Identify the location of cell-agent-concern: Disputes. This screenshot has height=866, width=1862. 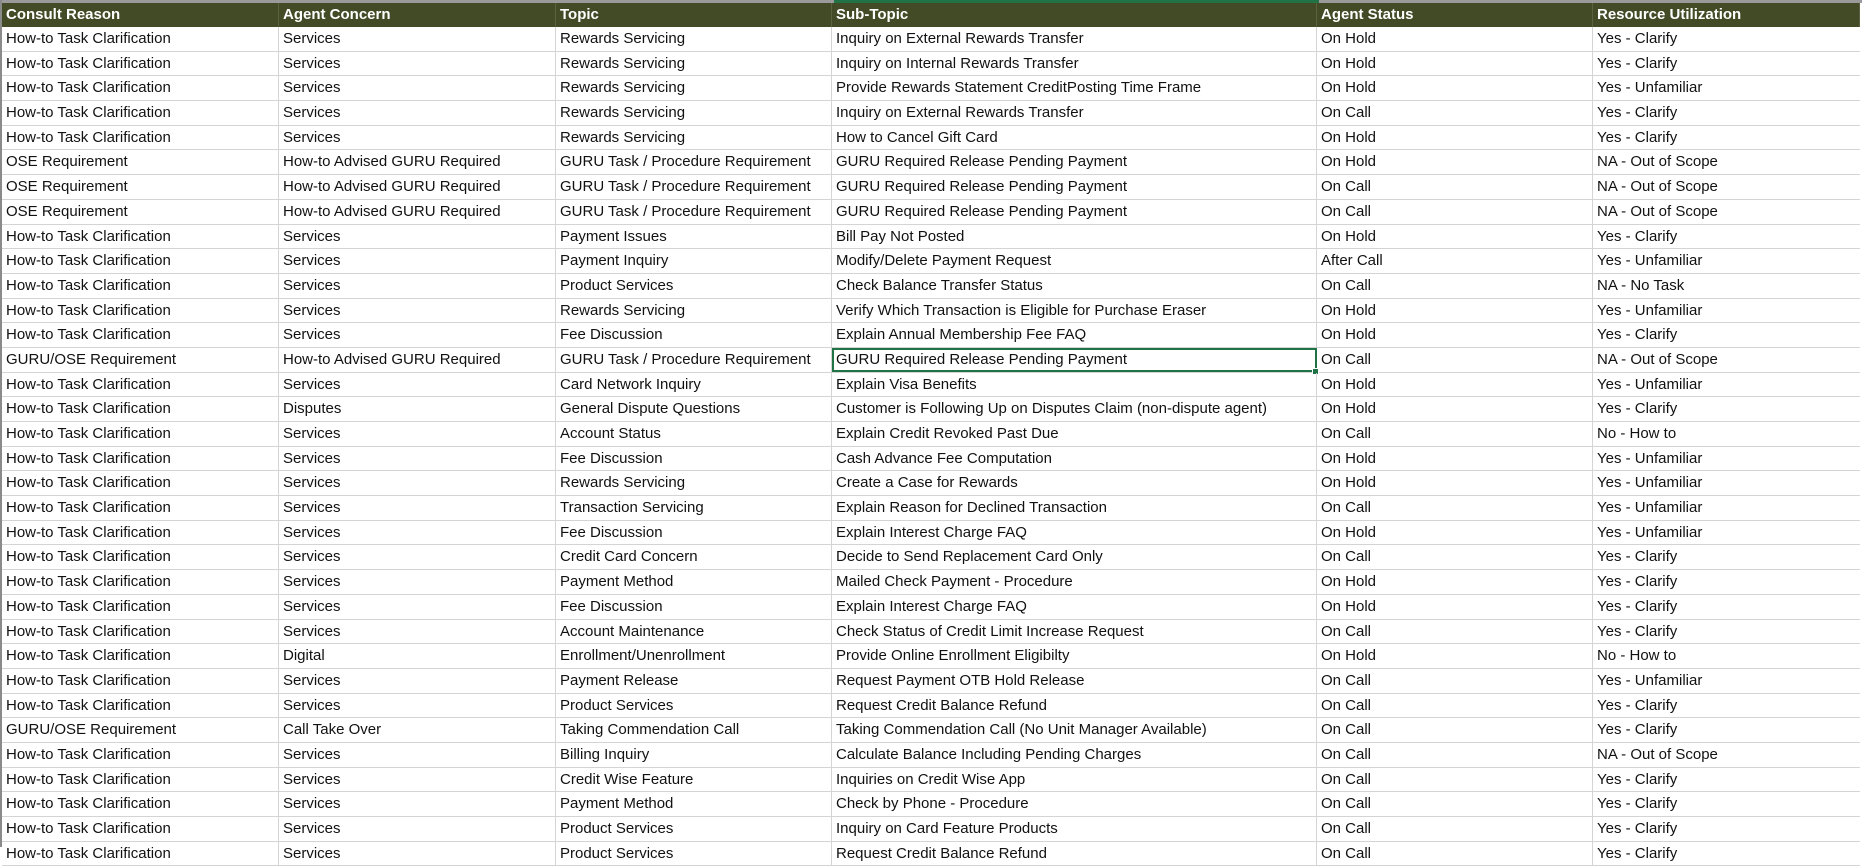
(417, 409).